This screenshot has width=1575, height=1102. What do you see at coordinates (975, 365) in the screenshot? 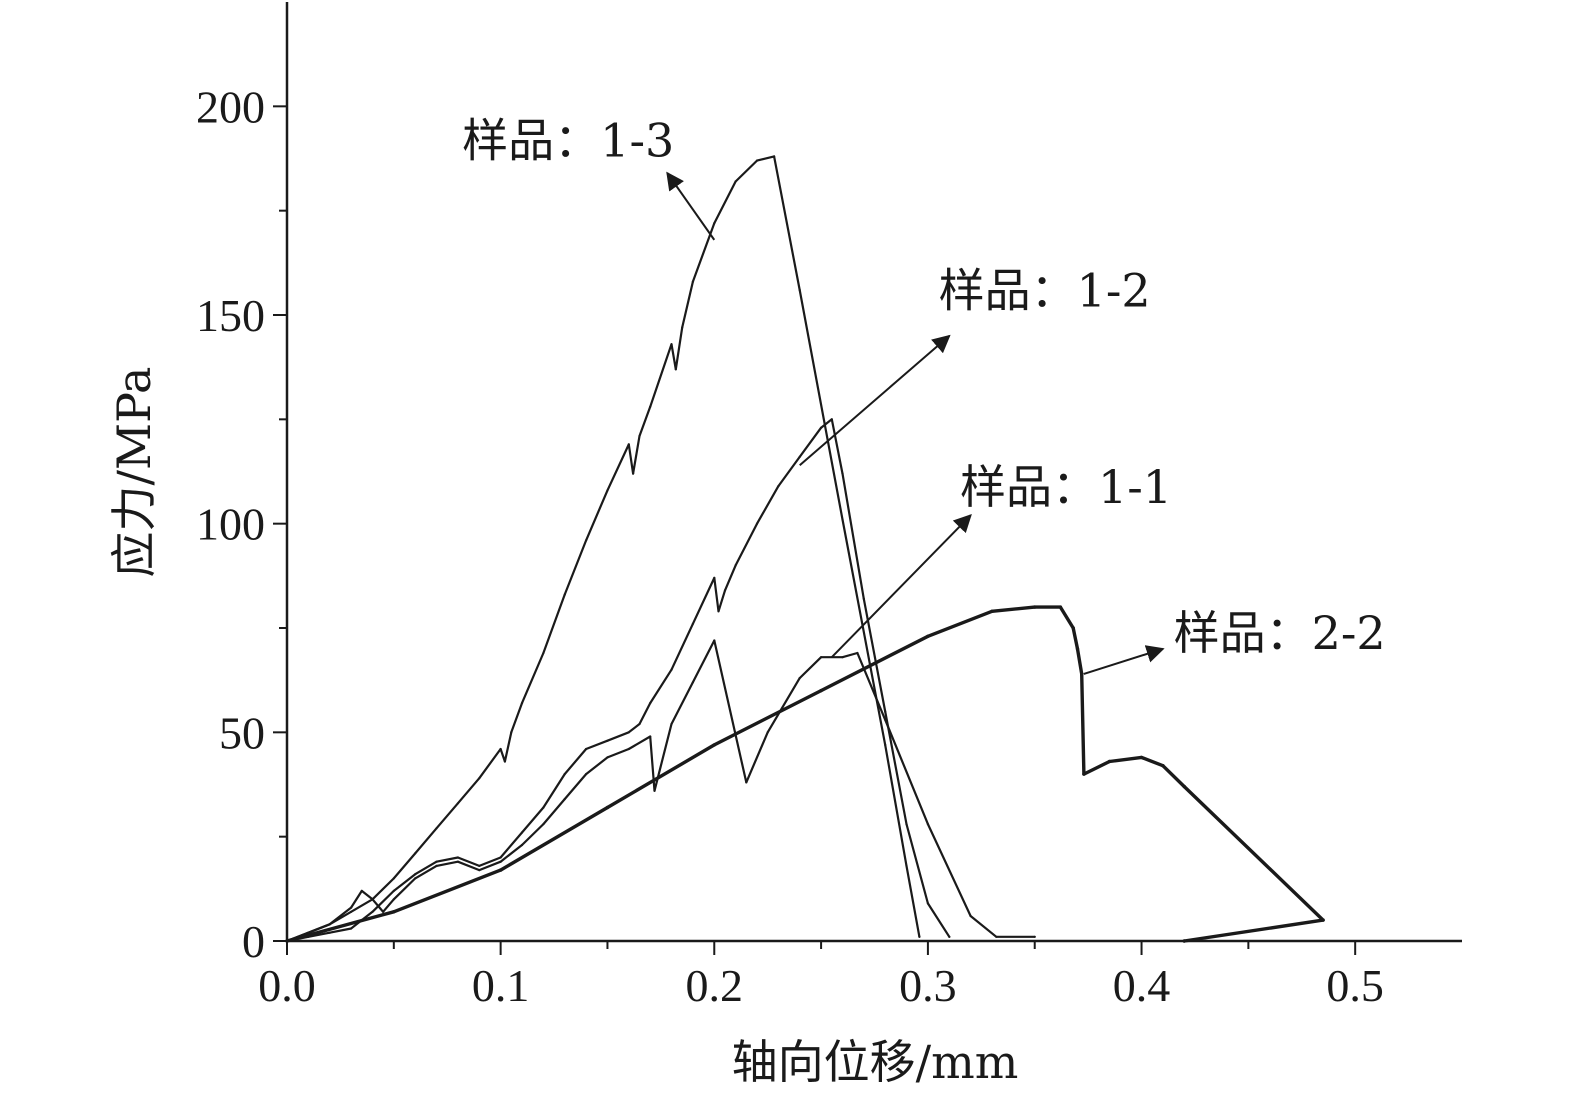
I see `annotation: 样品：1-2` at bounding box center [975, 365].